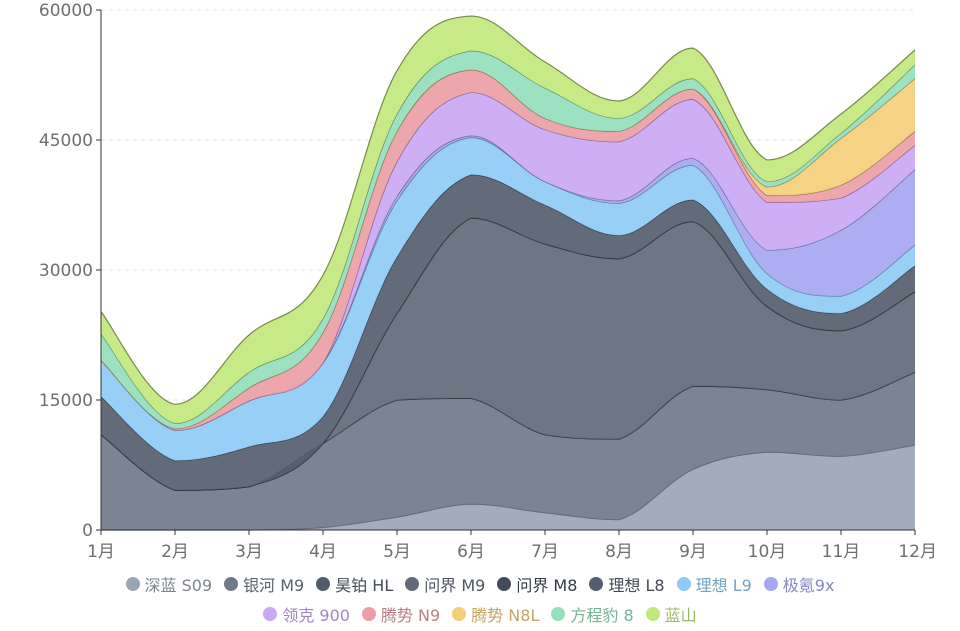 This screenshot has width=960, height=631. I want to click on y-tick-label: 0, so click(87, 531).